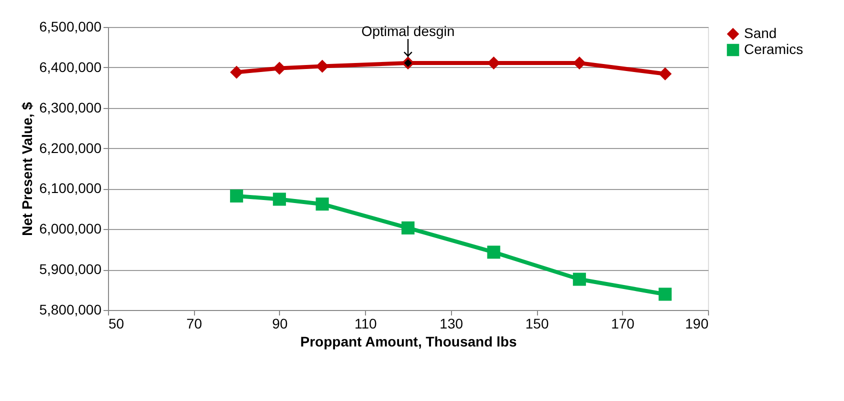 This screenshot has width=844, height=401. I want to click on x-tick-label: 90, so click(280, 324).